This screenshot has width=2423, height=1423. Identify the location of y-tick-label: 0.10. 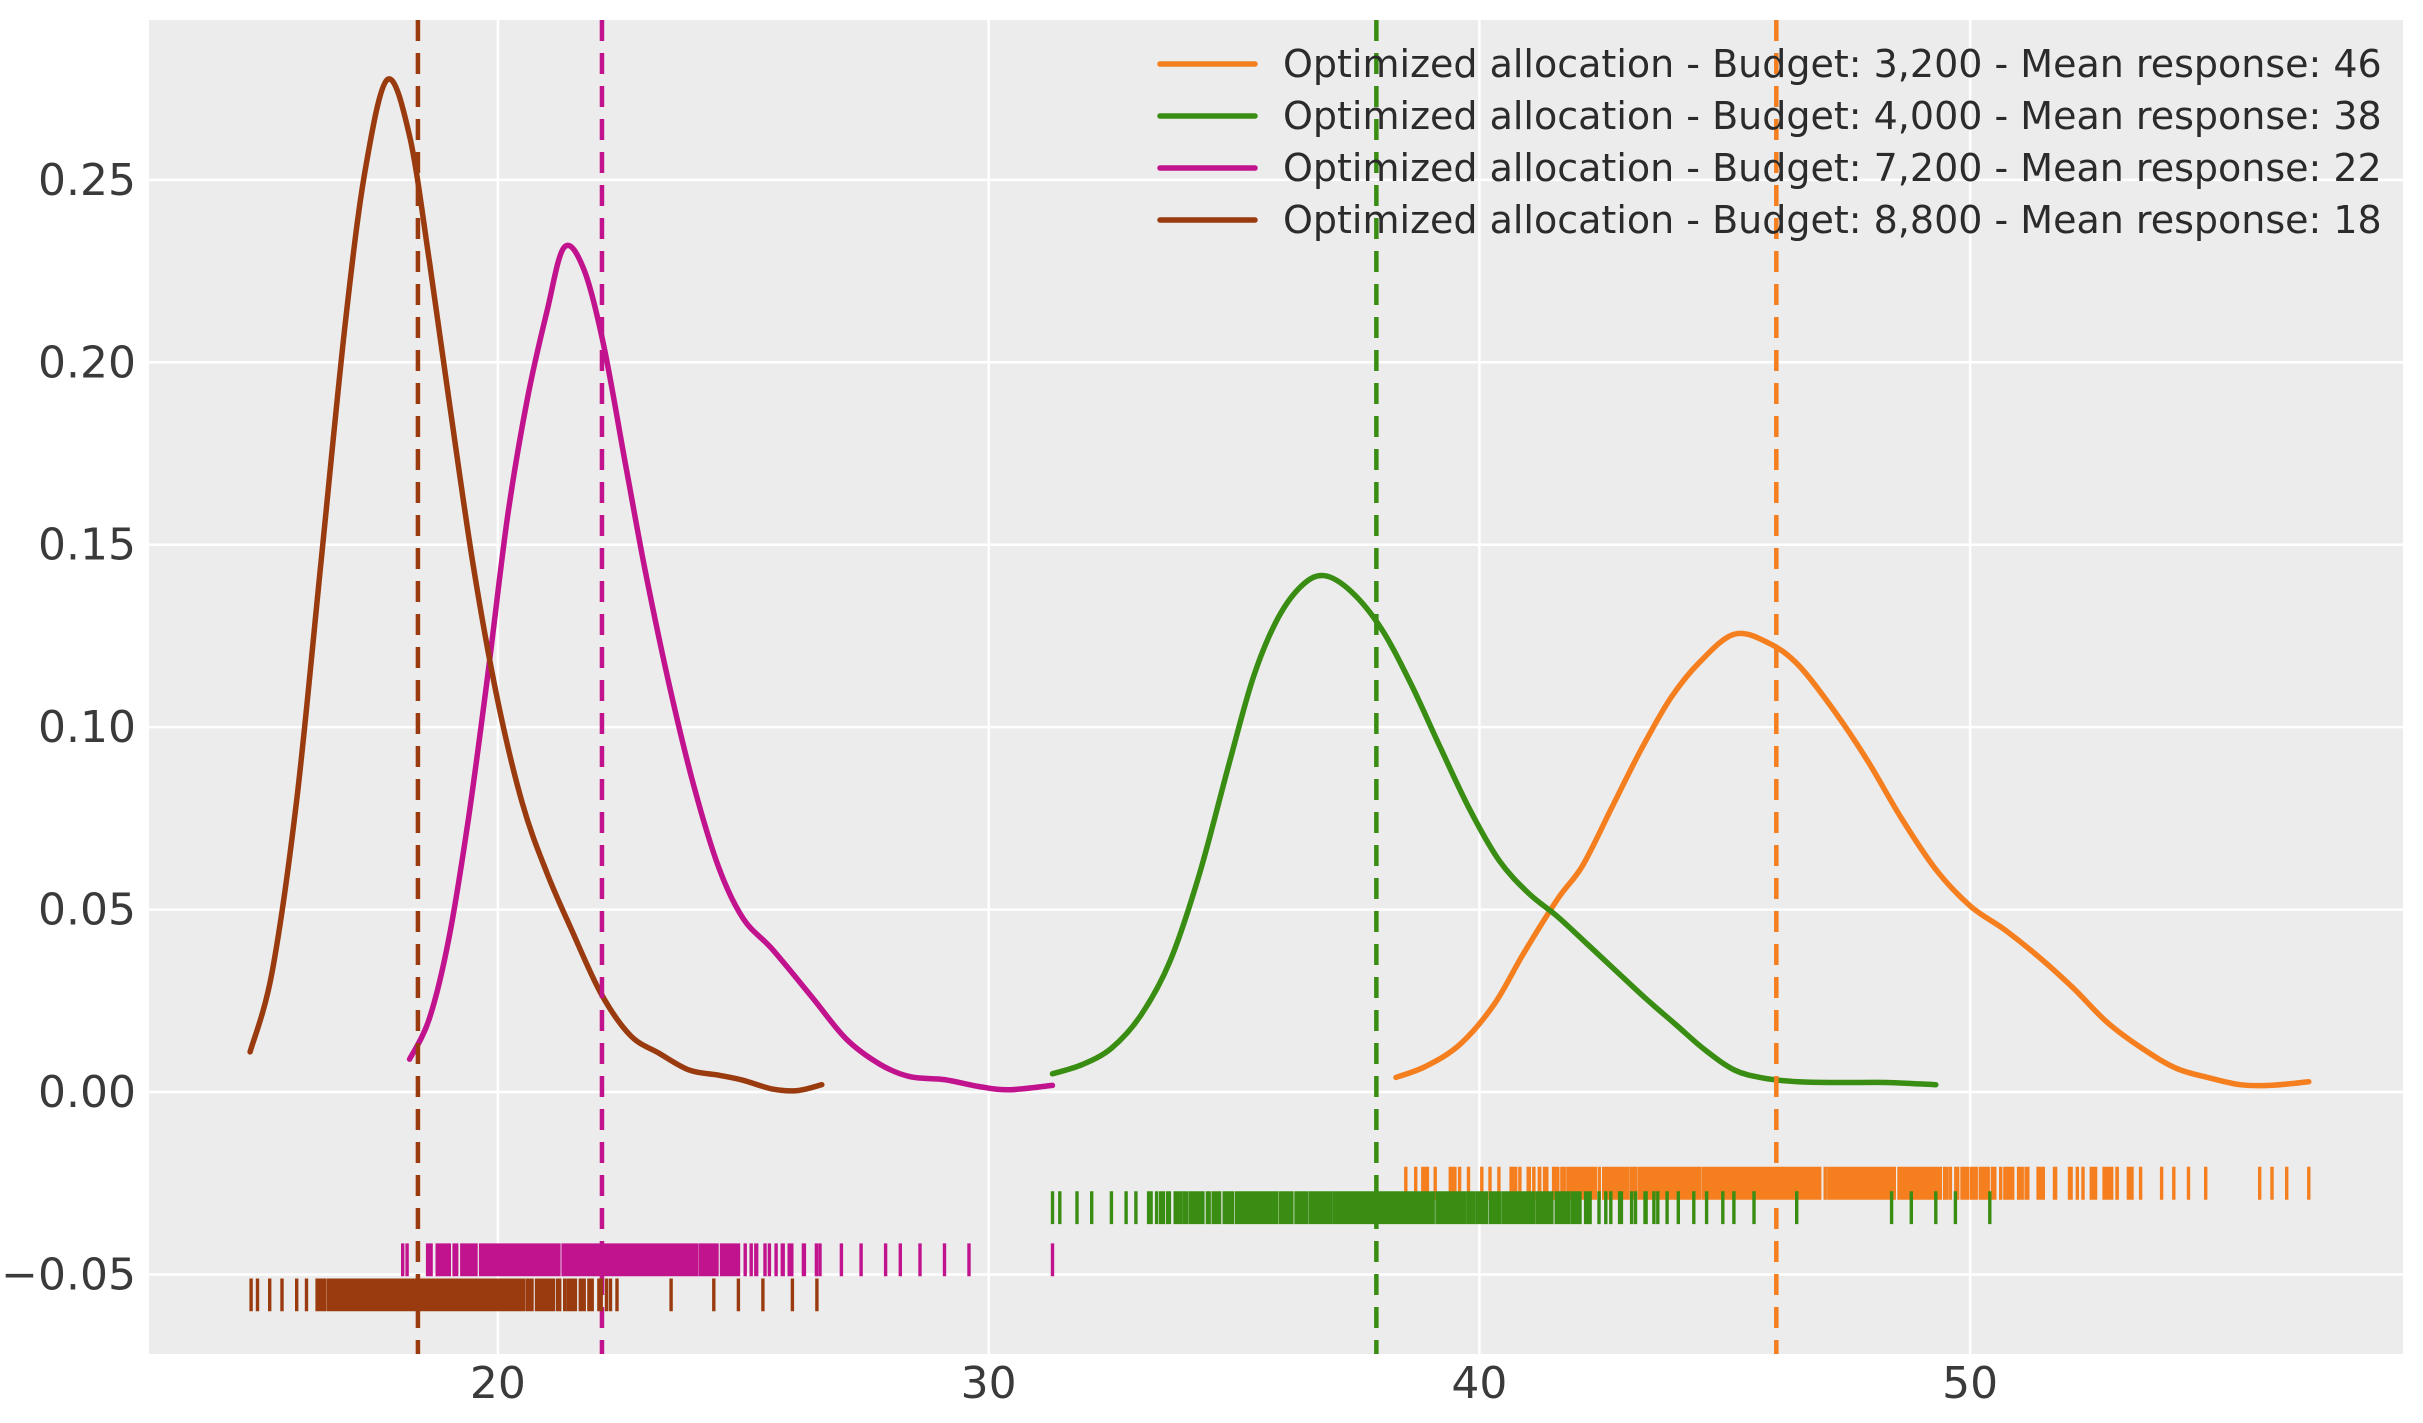
(87, 727).